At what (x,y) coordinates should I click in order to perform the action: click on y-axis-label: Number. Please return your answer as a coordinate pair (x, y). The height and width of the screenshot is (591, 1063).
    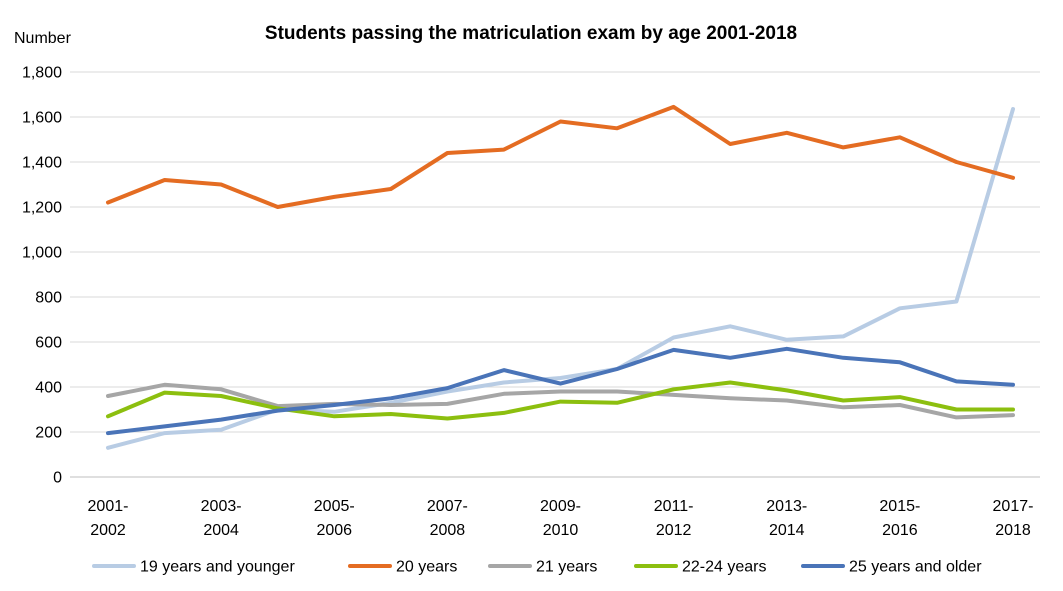
    Looking at the image, I should click on (43, 38).